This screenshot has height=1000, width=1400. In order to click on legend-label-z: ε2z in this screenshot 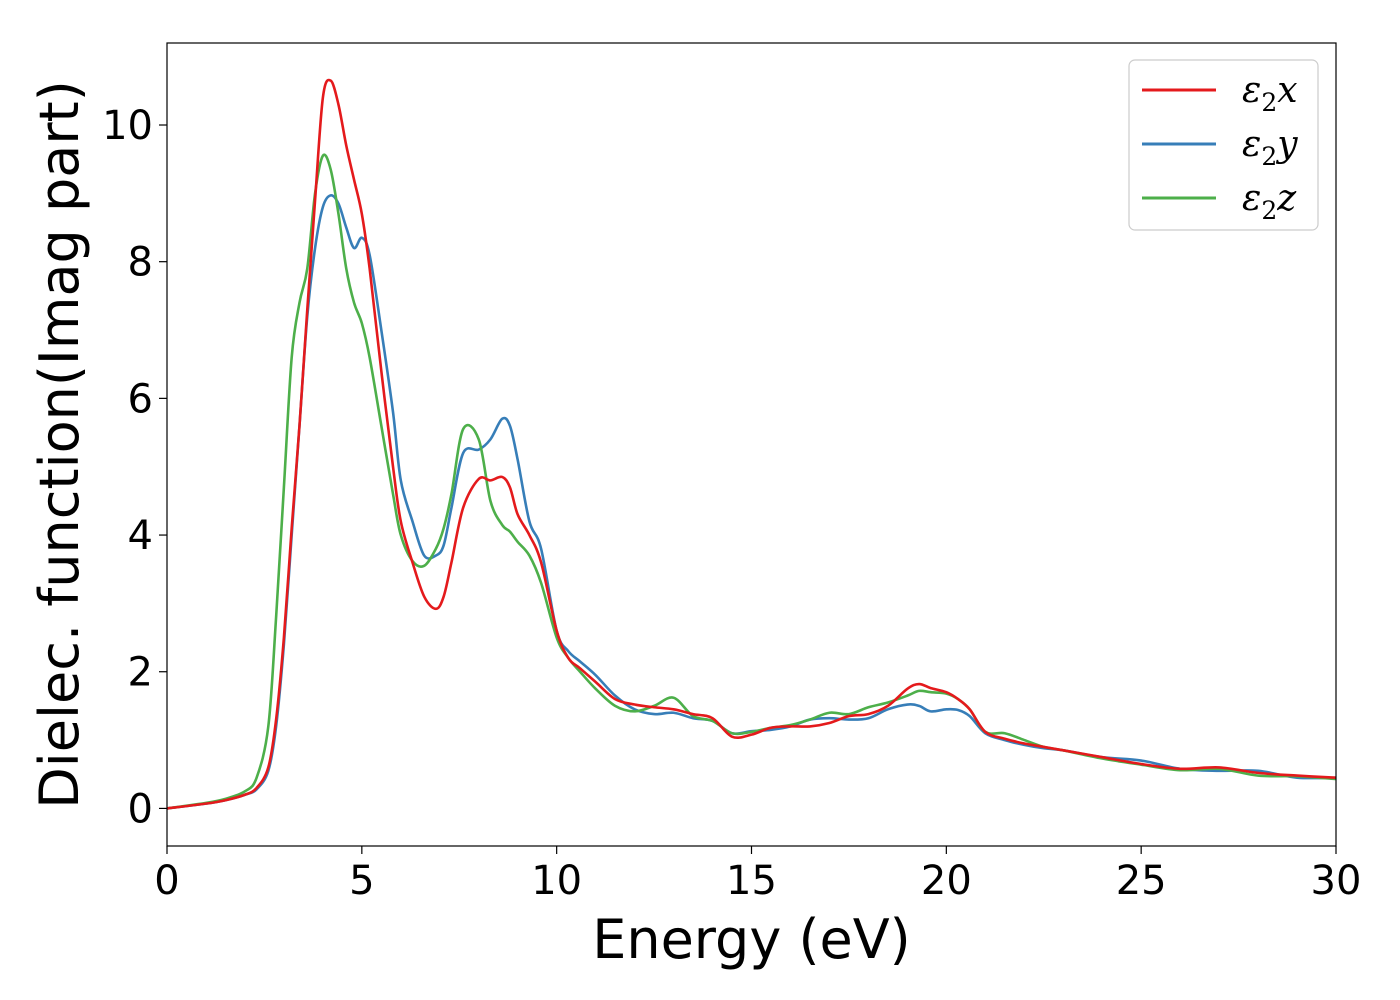, I will do `click(1269, 201)`.